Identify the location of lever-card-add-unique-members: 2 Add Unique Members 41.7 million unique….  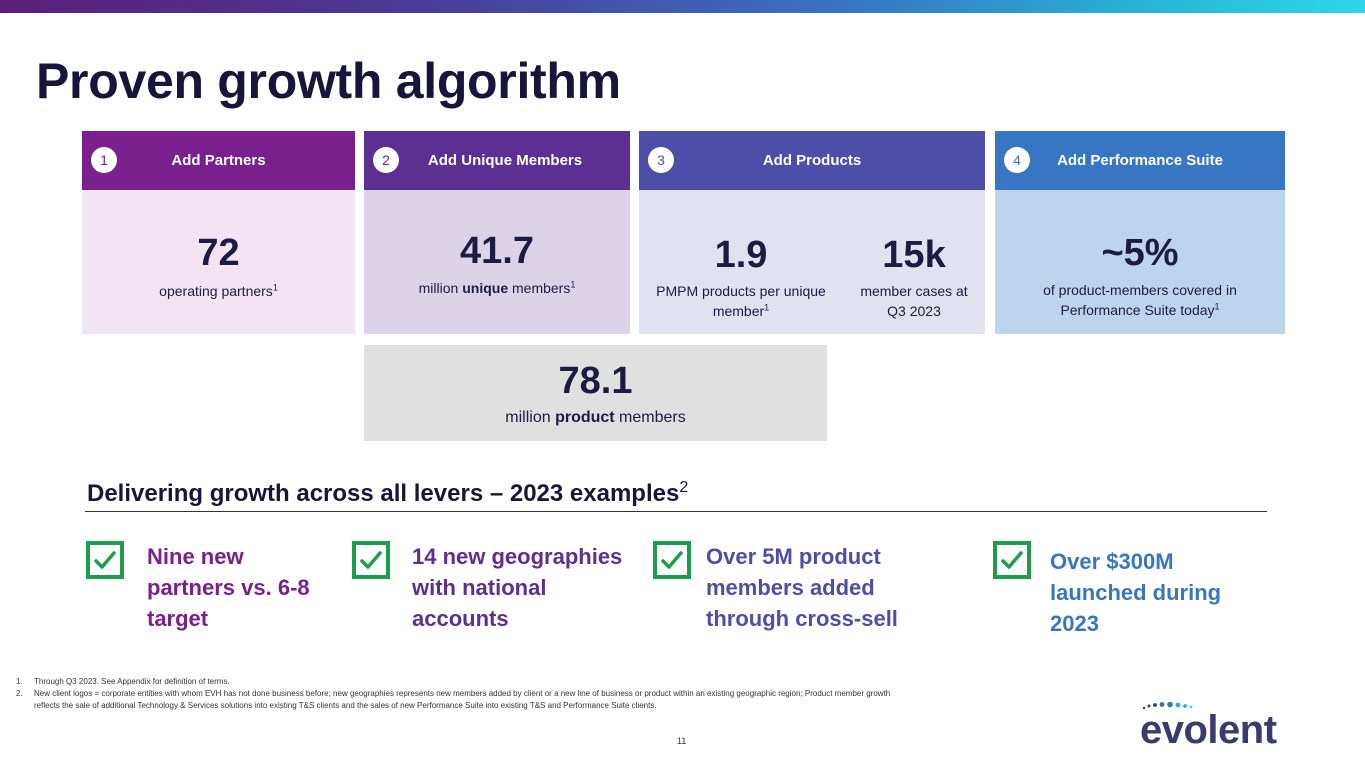
(497, 232).